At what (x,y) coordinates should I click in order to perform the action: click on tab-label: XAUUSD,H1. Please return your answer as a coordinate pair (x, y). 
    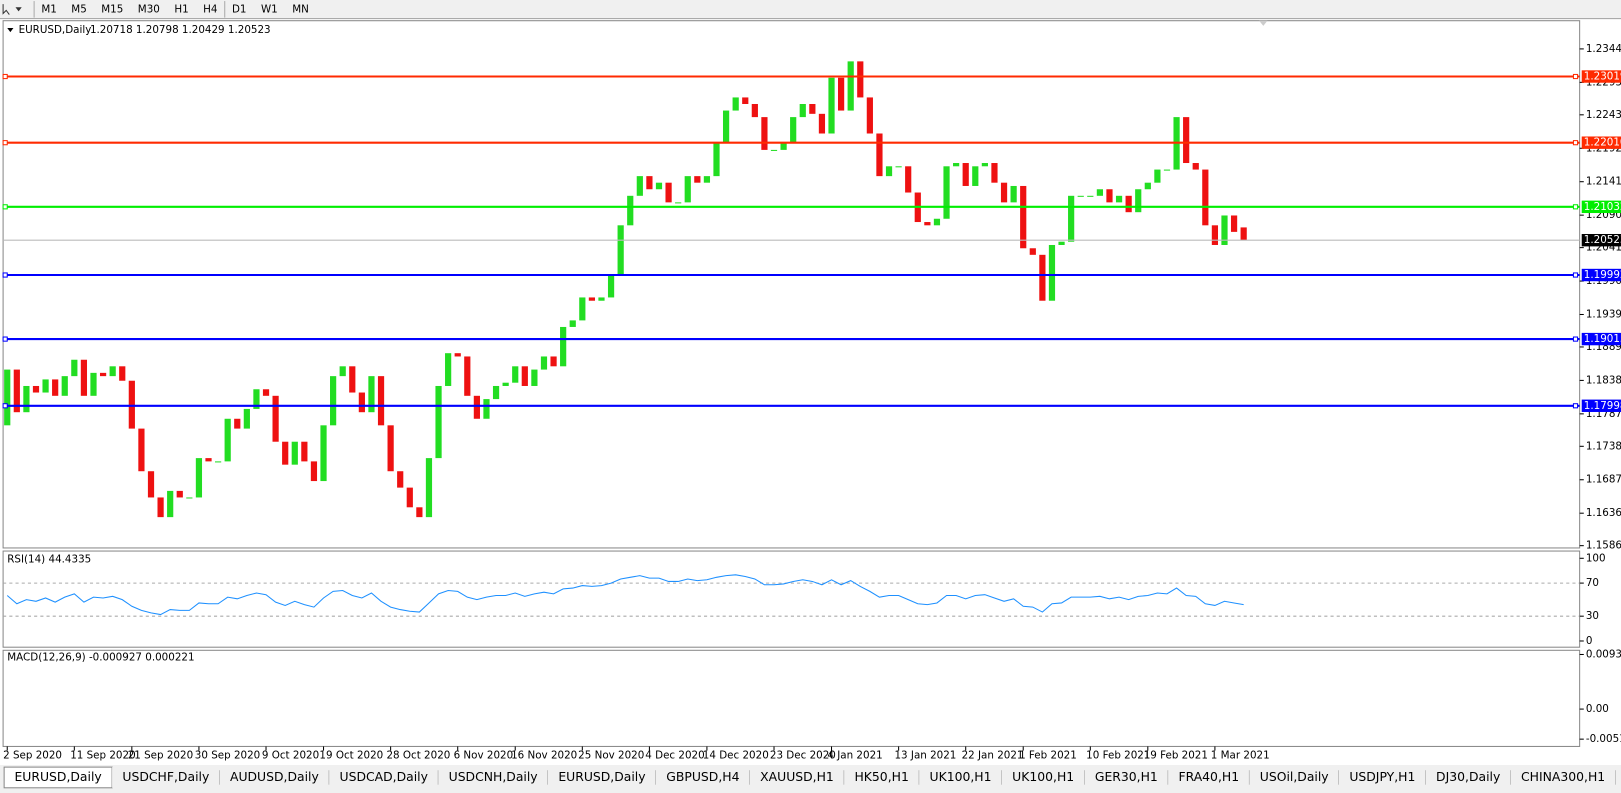
    Looking at the image, I should click on (797, 776).